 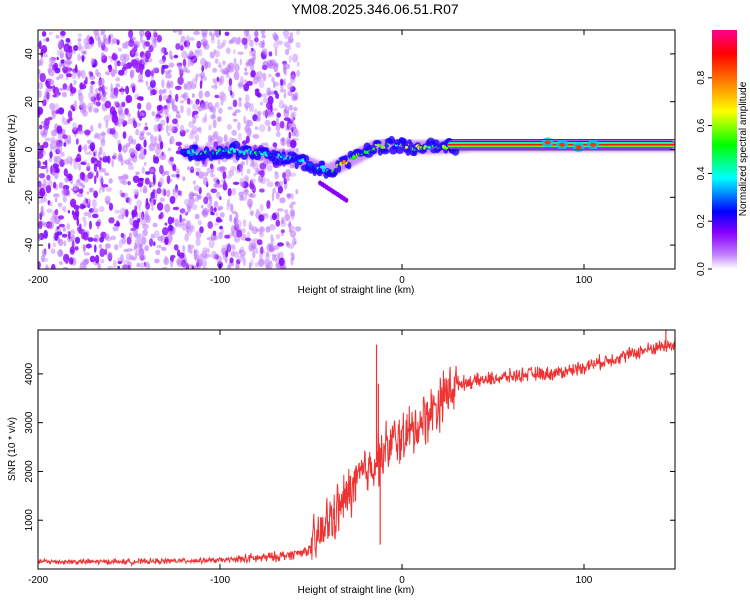 I want to click on signal-bump-core, so click(x=578, y=147).